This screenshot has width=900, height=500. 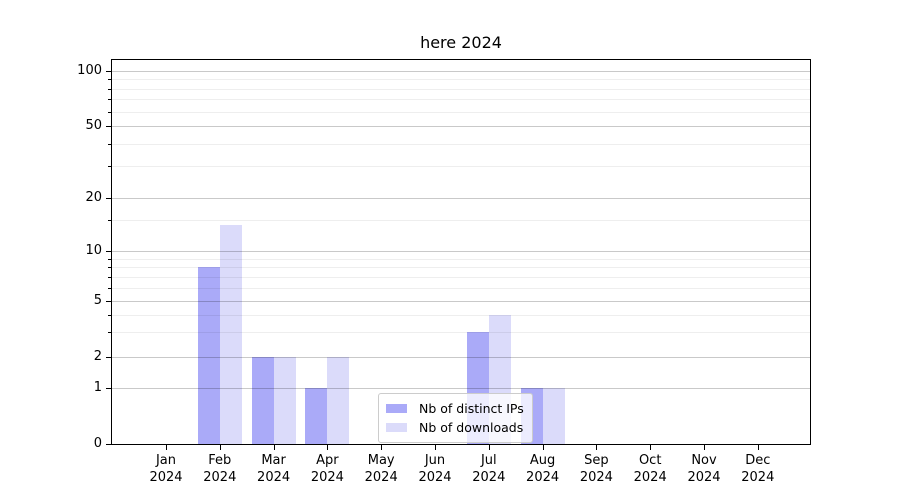 What do you see at coordinates (396, 408) in the screenshot?
I see `legend-swatch-distinct-ips-icon` at bounding box center [396, 408].